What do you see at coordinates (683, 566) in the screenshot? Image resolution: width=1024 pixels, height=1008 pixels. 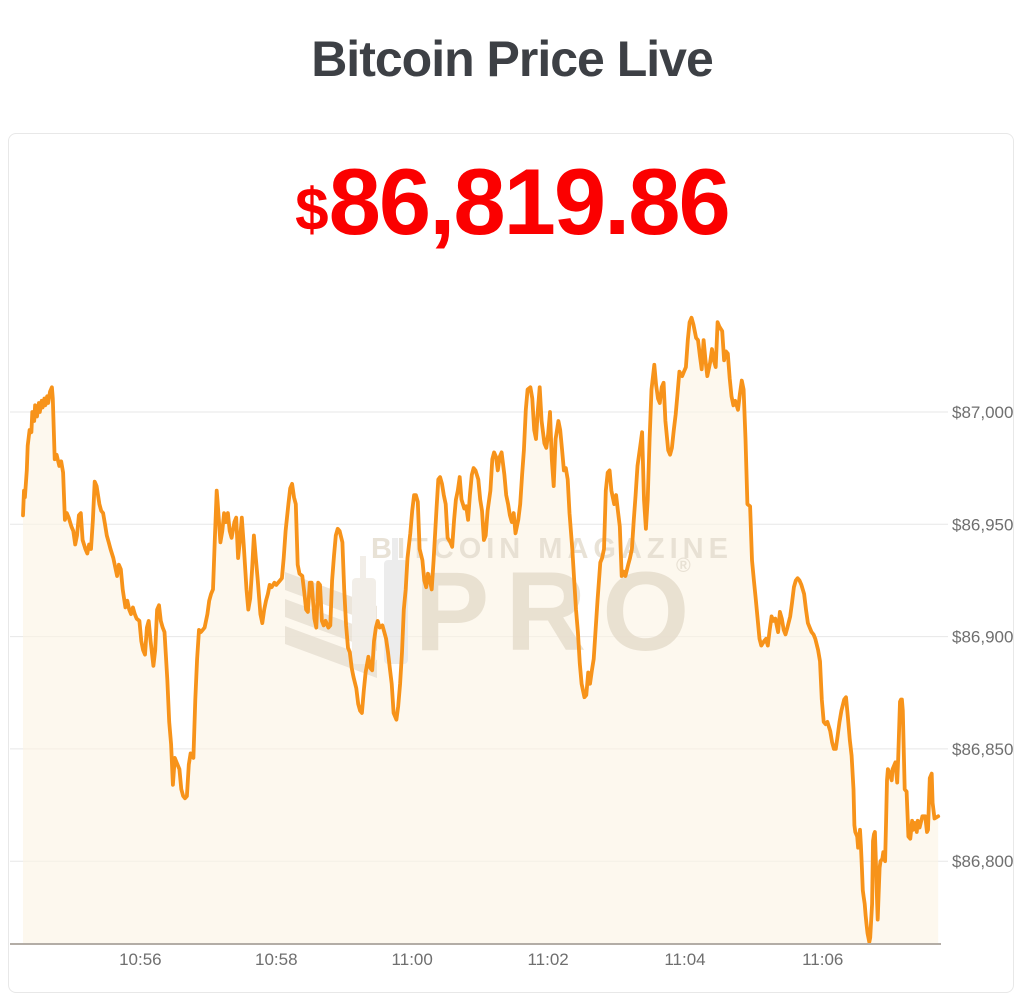 I see `watermark-registered-icon: ®` at bounding box center [683, 566].